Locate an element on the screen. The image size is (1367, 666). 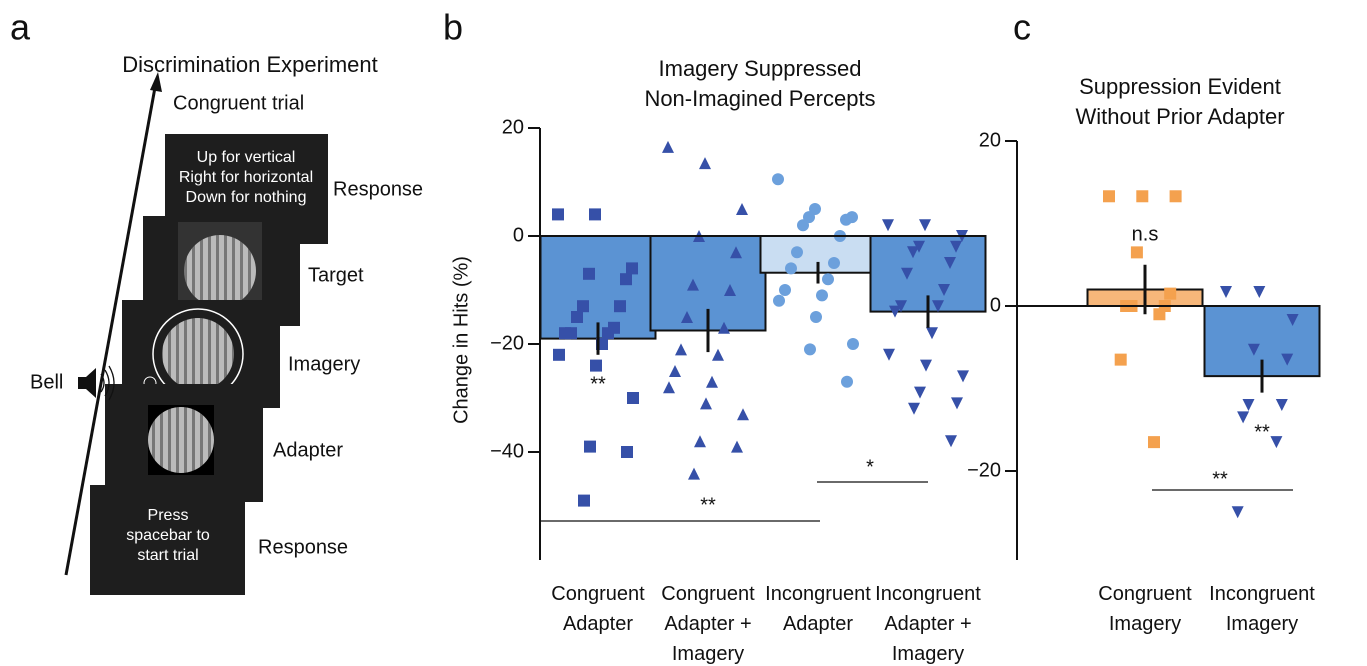
panel-title: Discrimination Experiment is located at coordinates (250, 64).